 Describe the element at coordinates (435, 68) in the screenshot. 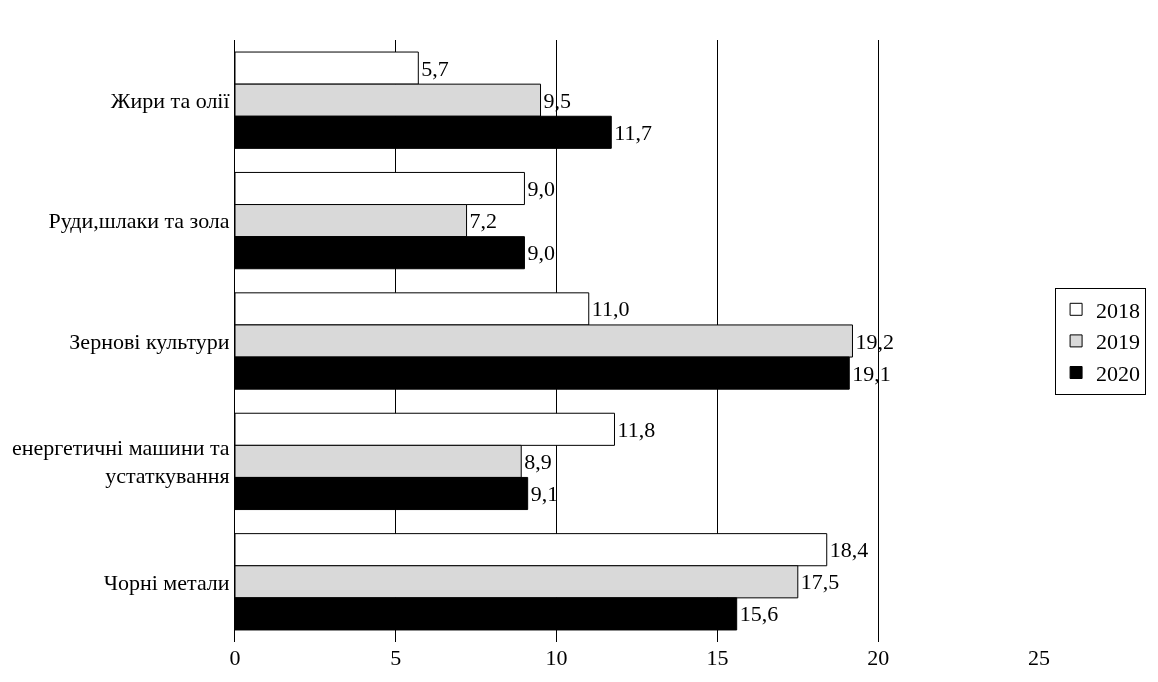

I see `data-label: 5,7` at that location.